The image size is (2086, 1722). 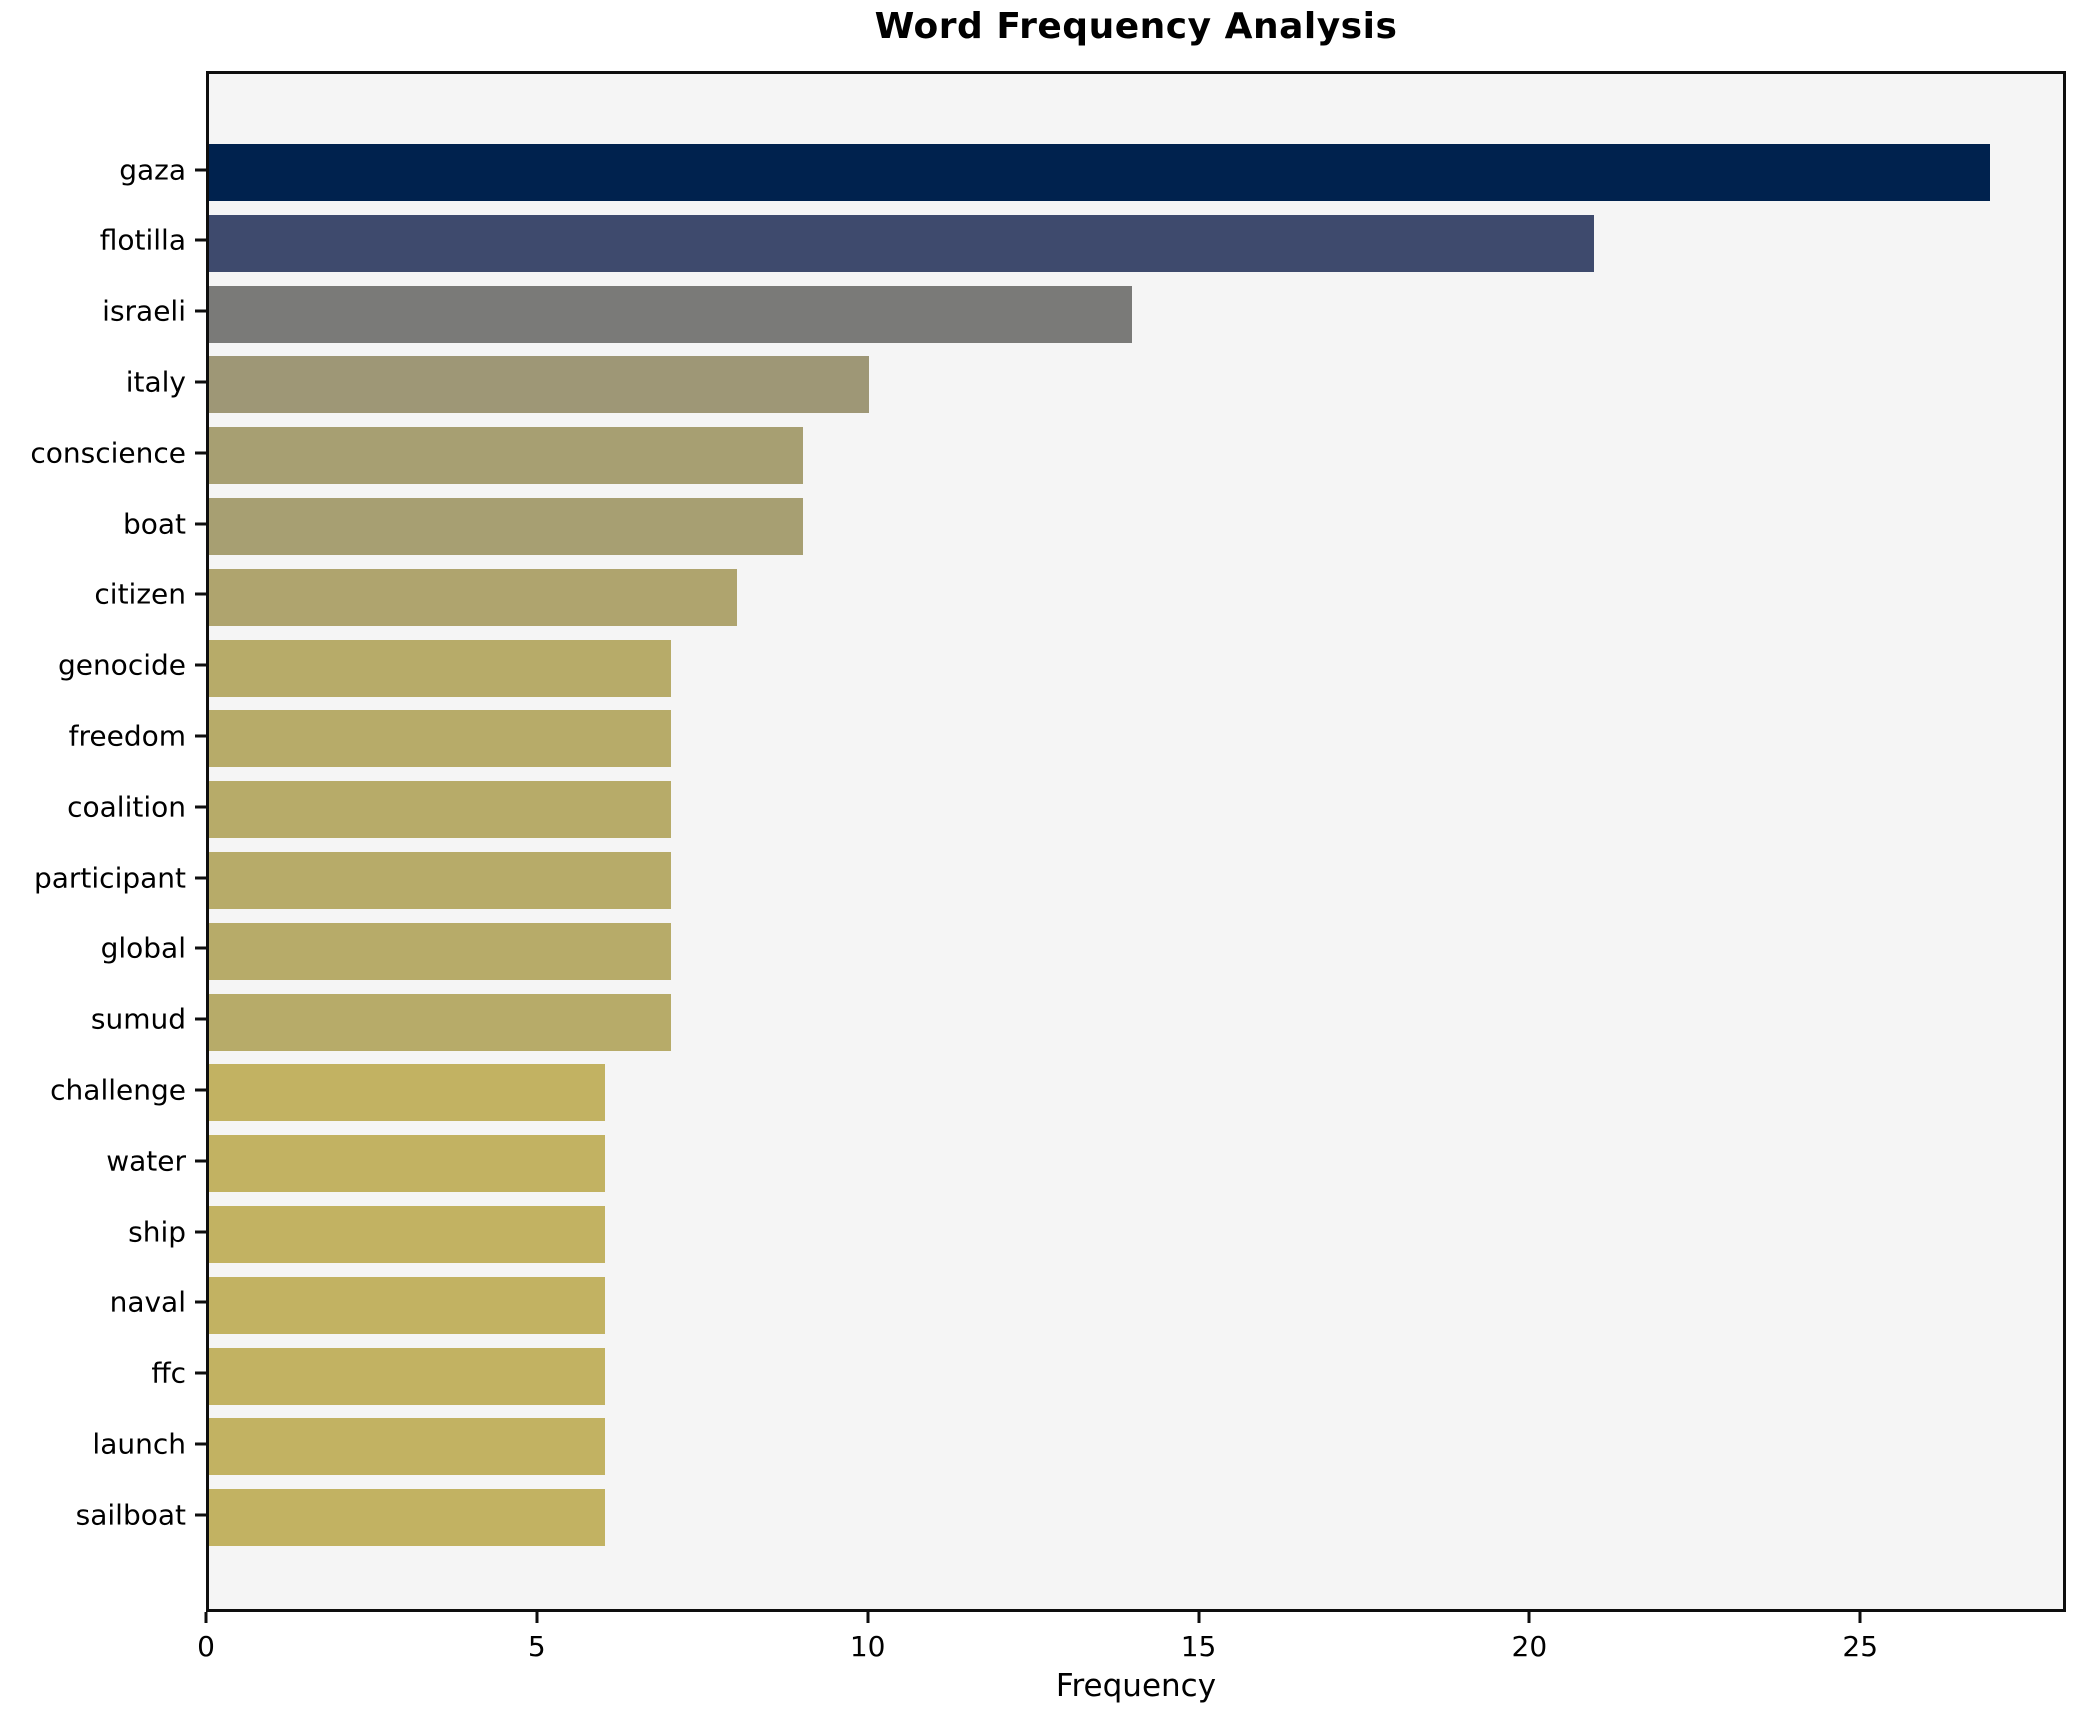 I want to click on y-tick-label-boat: boat, so click(x=154, y=523).